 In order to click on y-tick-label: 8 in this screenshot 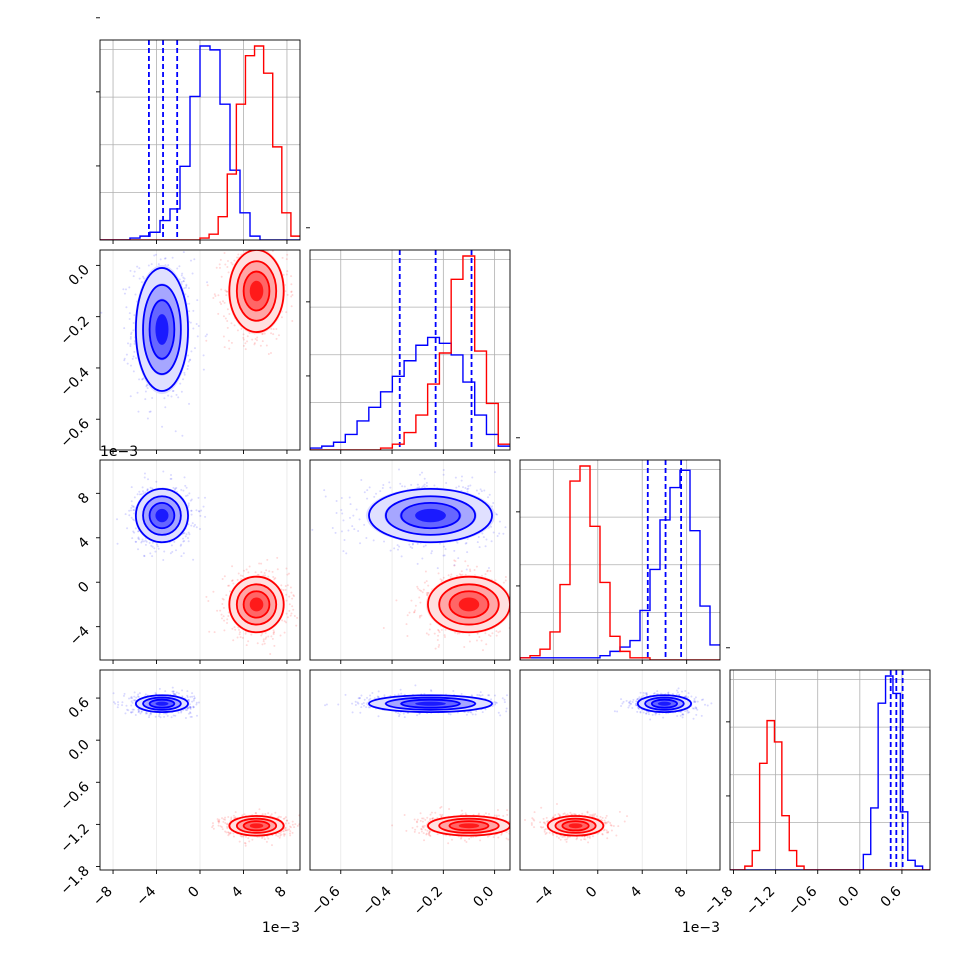, I will do `click(84, 499)`.